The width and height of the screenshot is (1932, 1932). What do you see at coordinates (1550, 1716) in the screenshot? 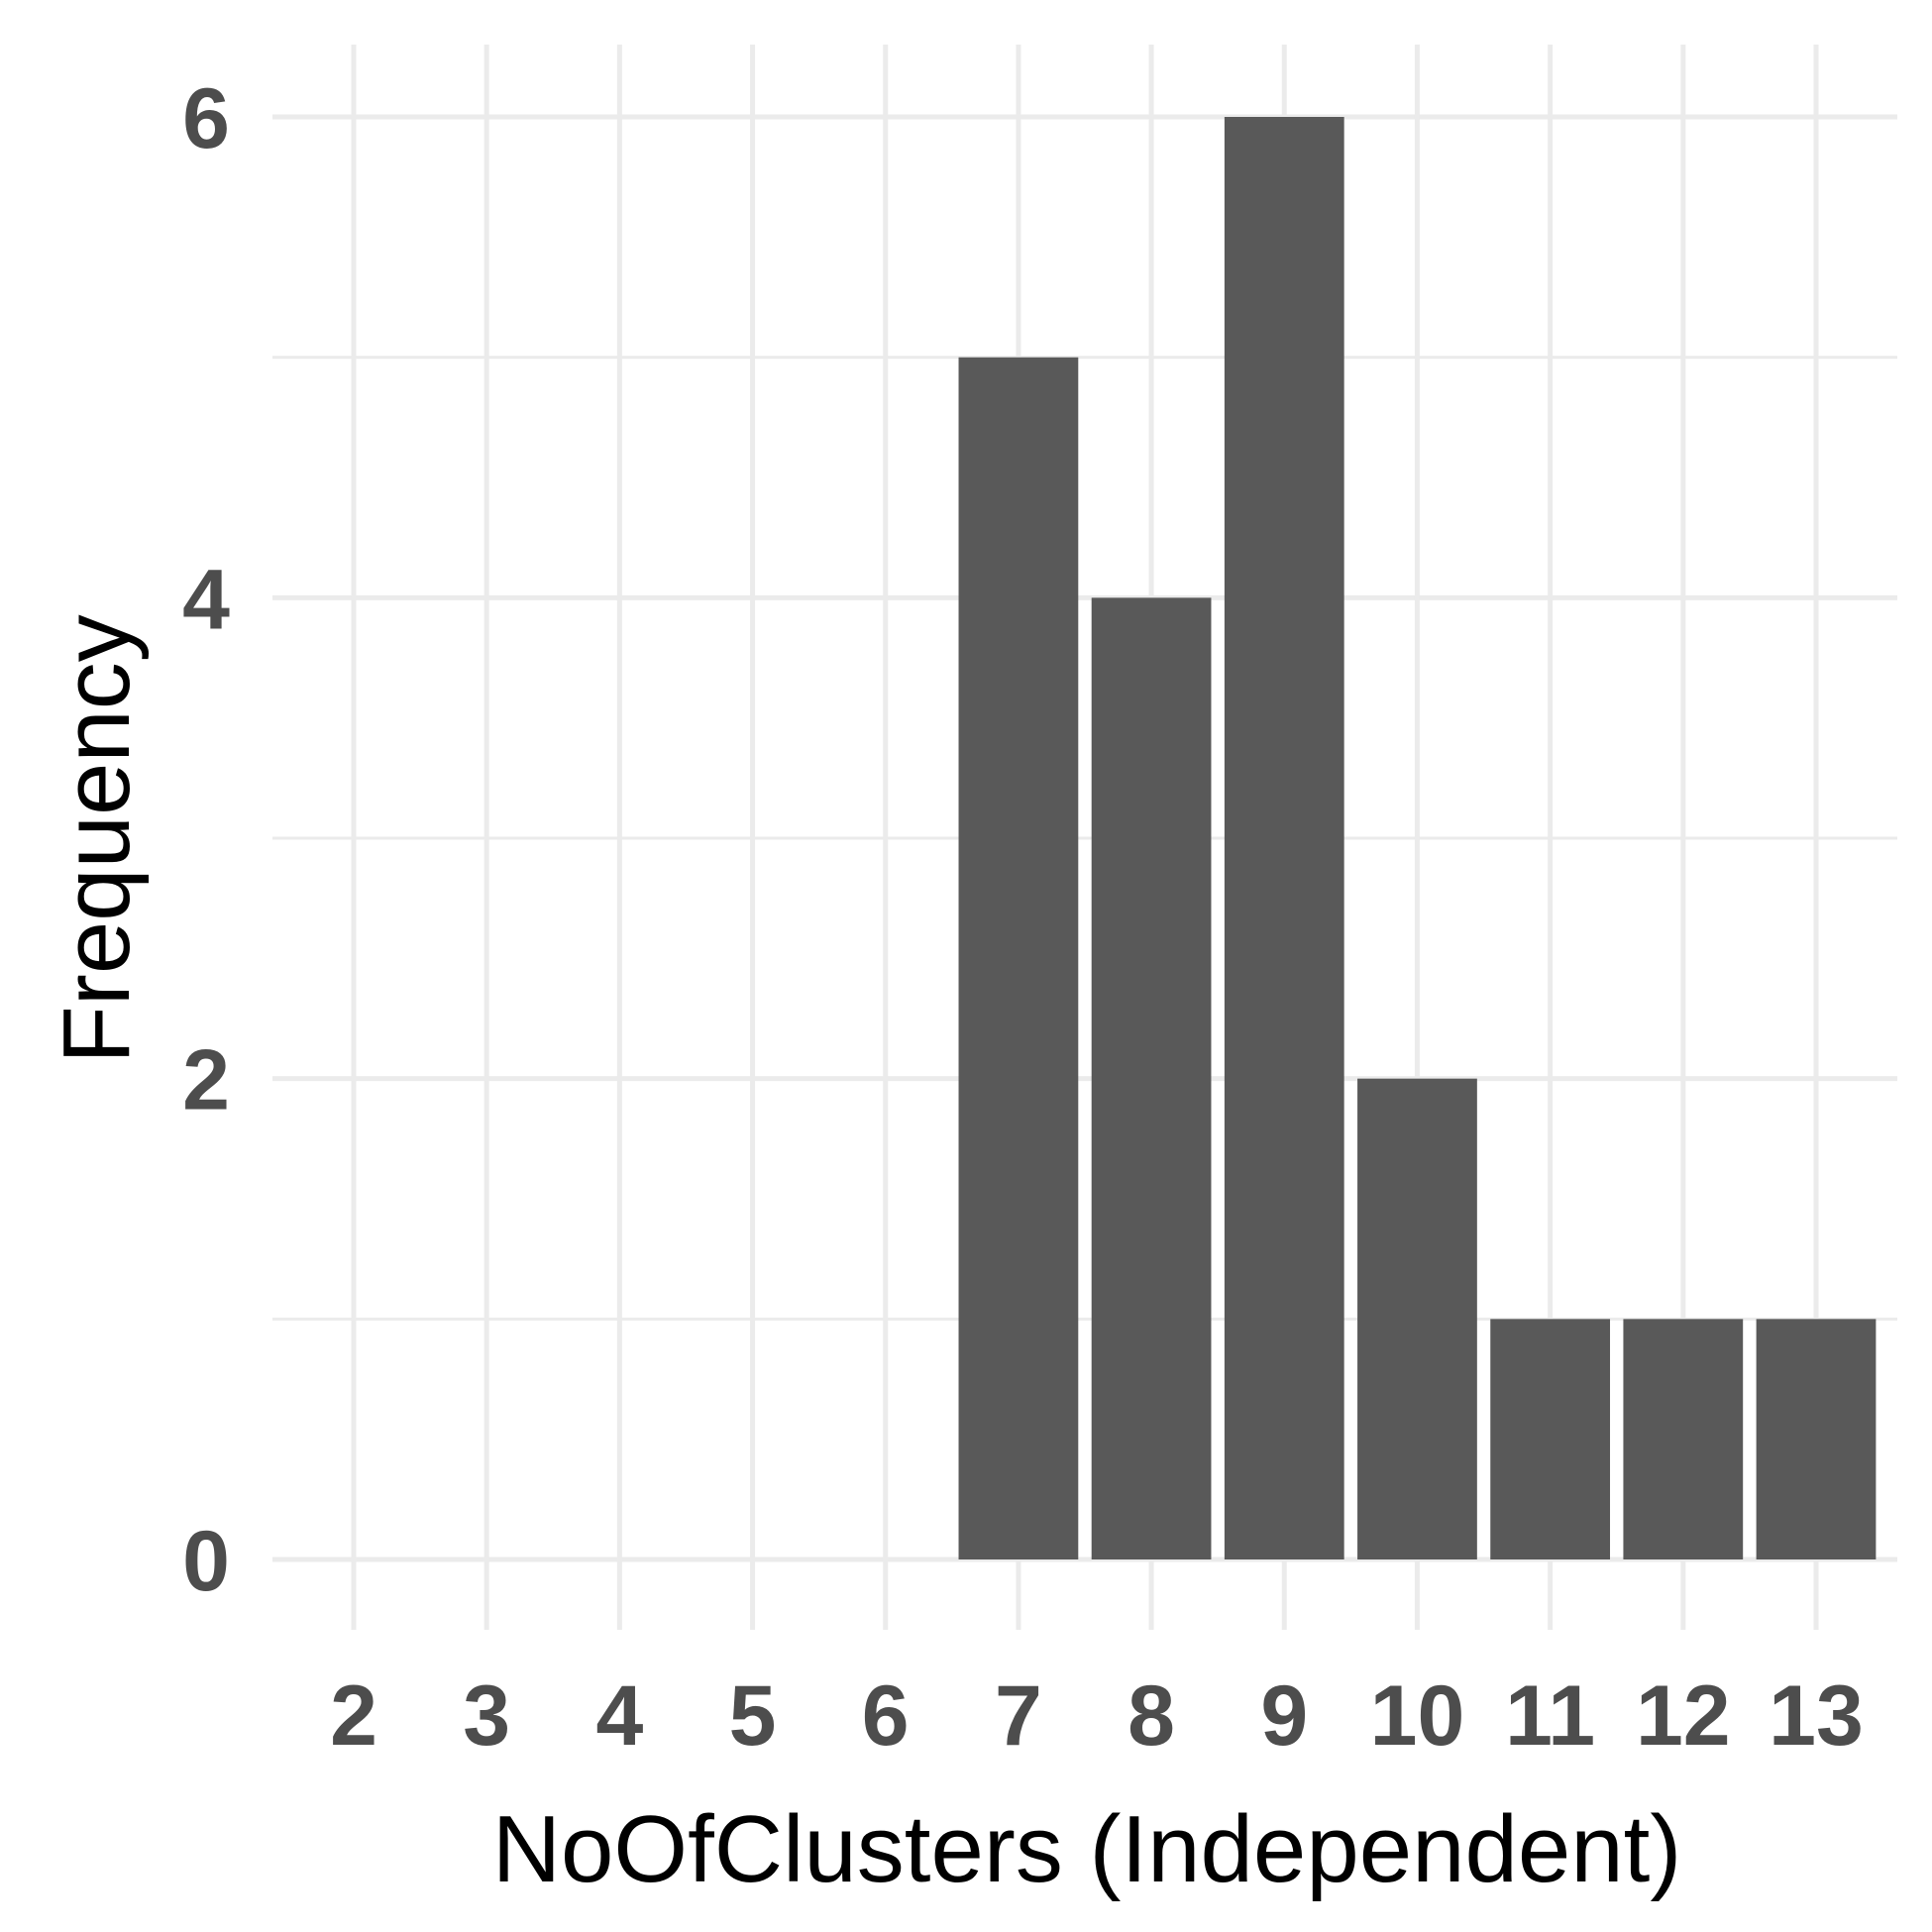
I see `x-tick-label: 11` at bounding box center [1550, 1716].